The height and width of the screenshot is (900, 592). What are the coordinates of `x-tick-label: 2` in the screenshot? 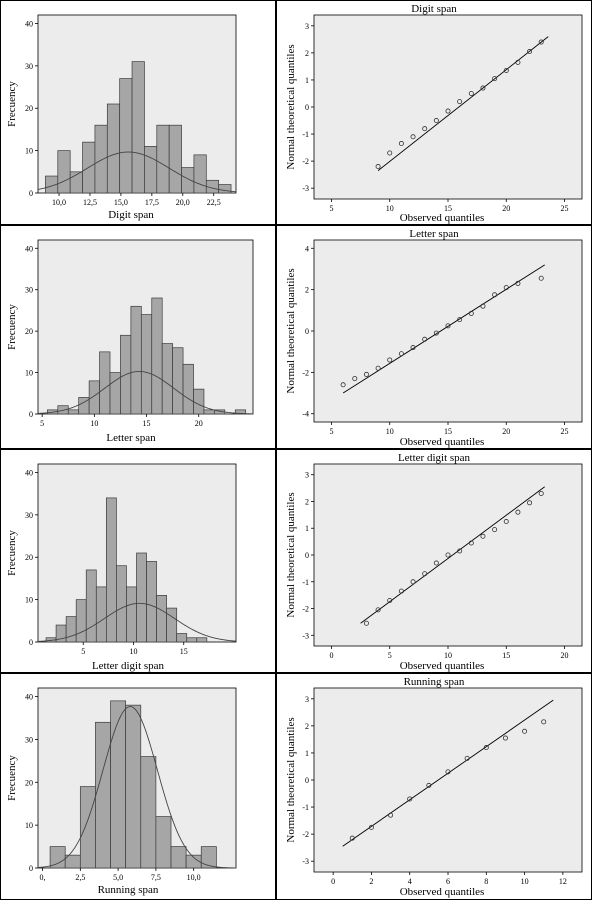 It's located at (371, 881).